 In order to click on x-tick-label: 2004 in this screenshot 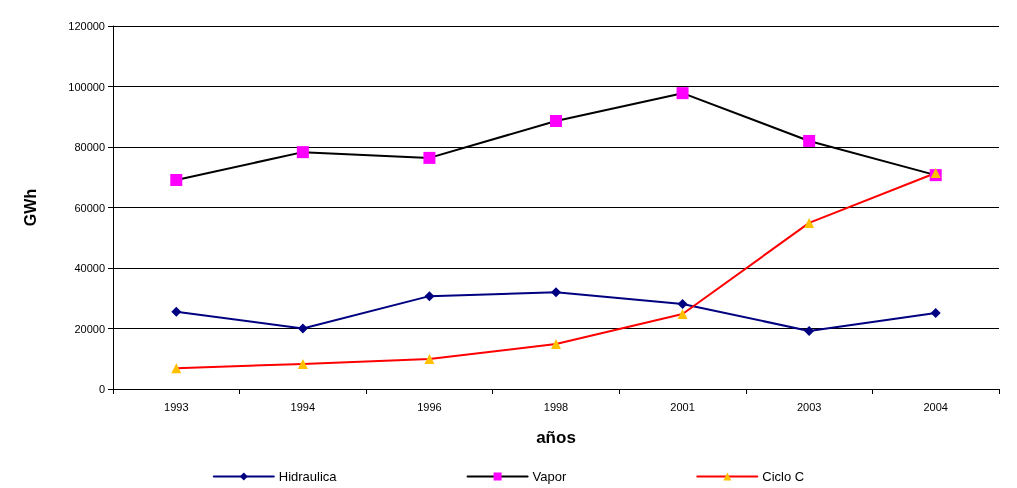, I will do `click(935, 406)`.